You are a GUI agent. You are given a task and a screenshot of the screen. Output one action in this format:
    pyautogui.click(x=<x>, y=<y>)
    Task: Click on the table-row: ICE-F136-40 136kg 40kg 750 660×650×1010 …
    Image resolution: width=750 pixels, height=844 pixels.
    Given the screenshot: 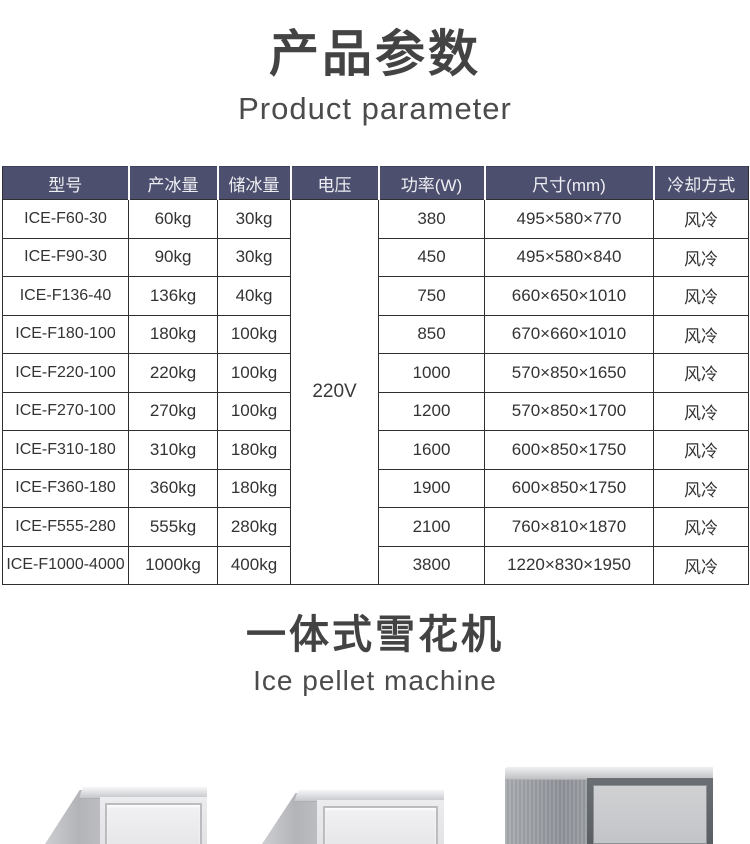 What is the action you would take?
    pyautogui.click(x=375, y=296)
    